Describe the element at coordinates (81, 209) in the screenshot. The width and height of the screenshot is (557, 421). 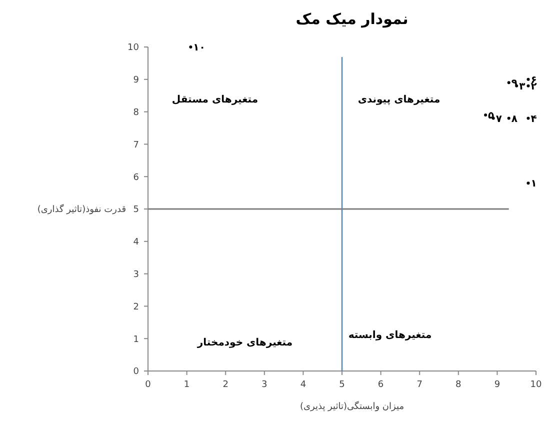
I see `y-axis-title: قدرت نفوذ(تاثیر گذاری)` at that location.